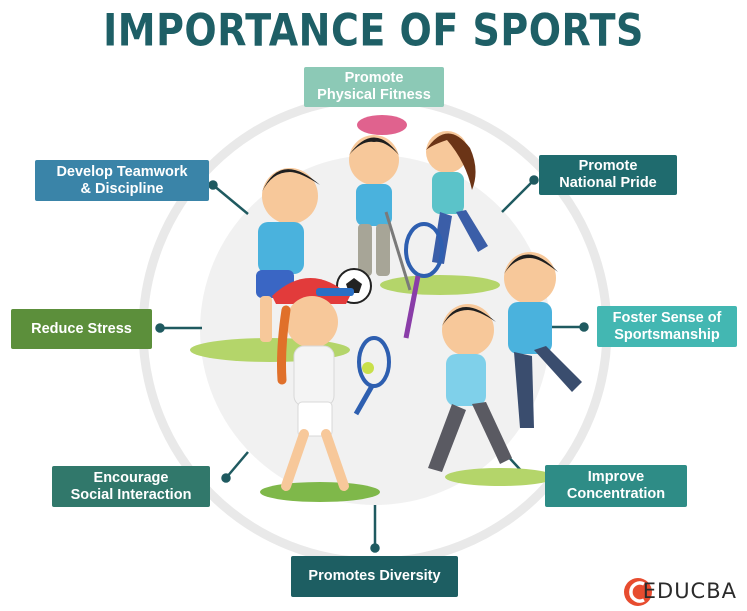  I want to click on educba-logo-icon, so click(638, 592).